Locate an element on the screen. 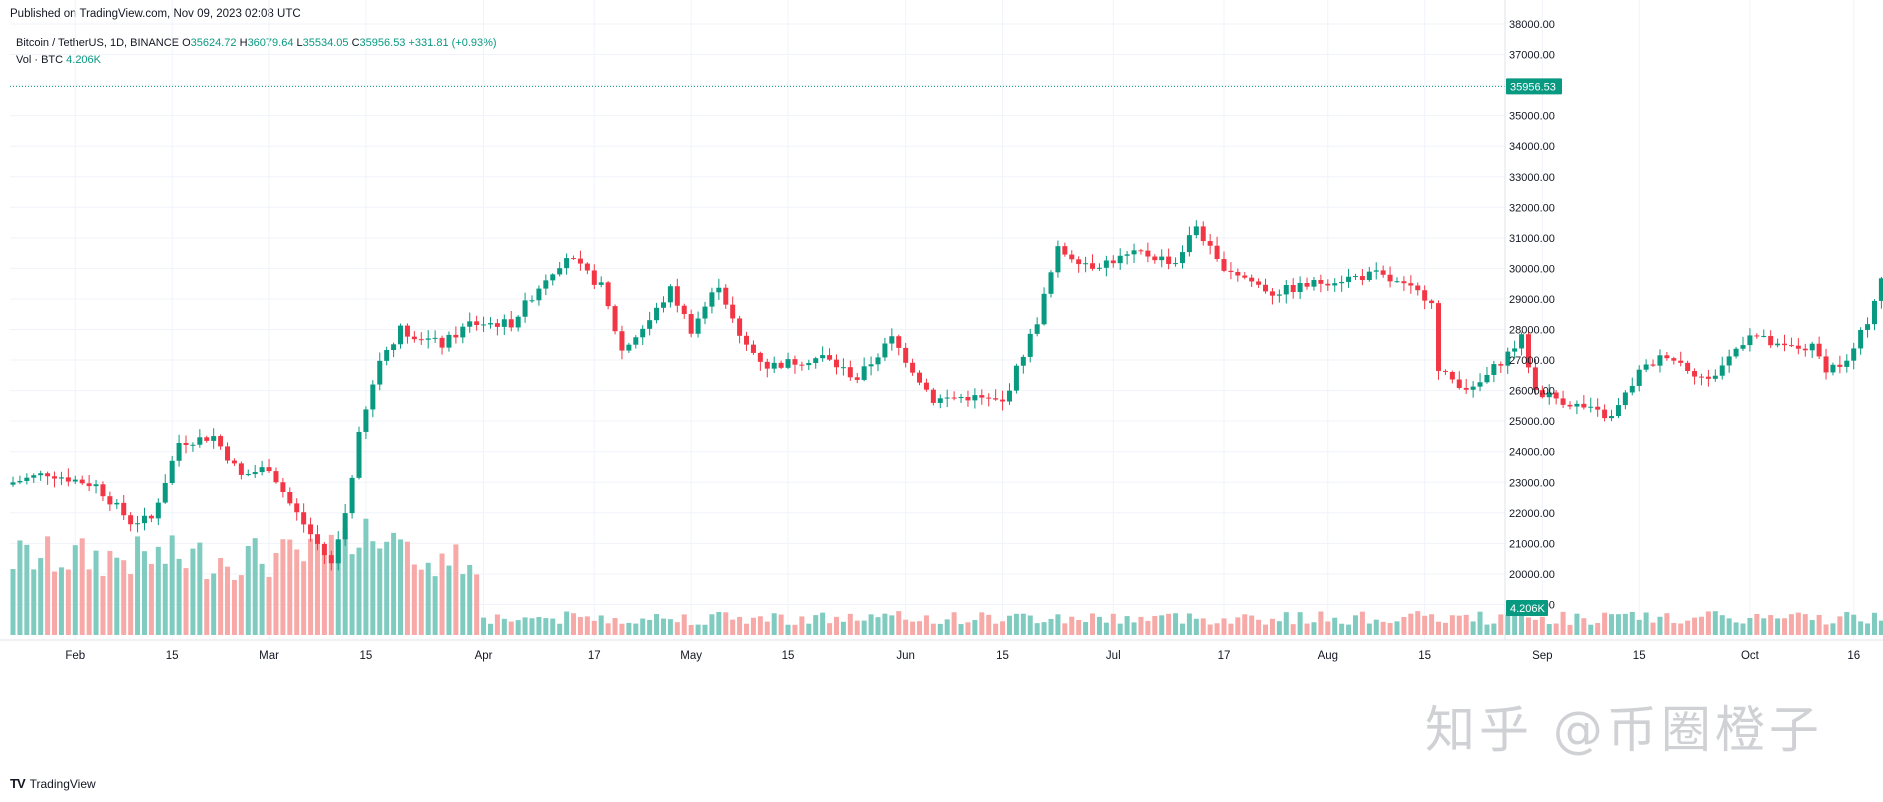 The image size is (1883, 802). change-value: +331.81 (+0.93%) is located at coordinates (452, 43).